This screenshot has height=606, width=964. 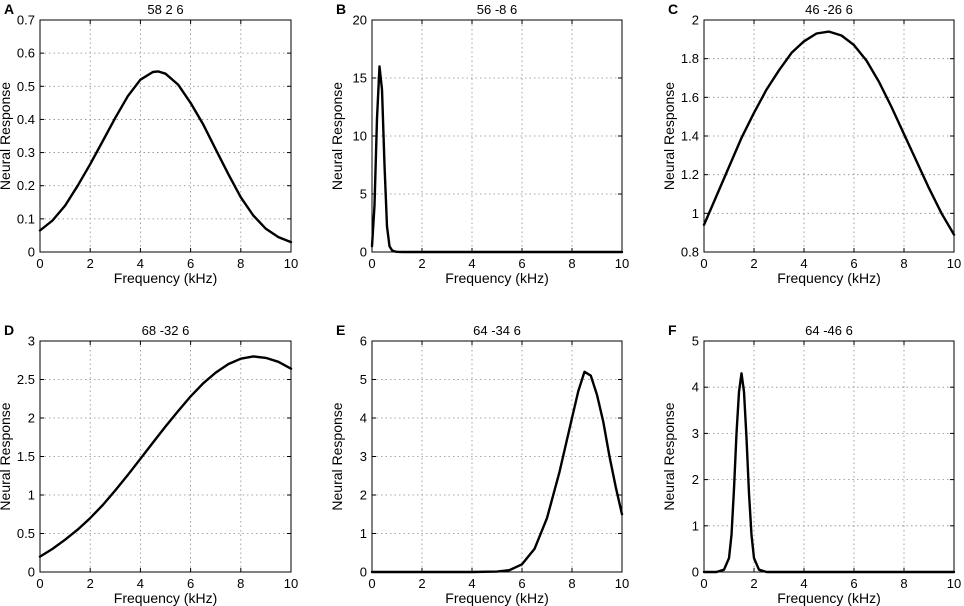 What do you see at coordinates (829, 9) in the screenshot?
I see `chart-title: 46 -26 6` at bounding box center [829, 9].